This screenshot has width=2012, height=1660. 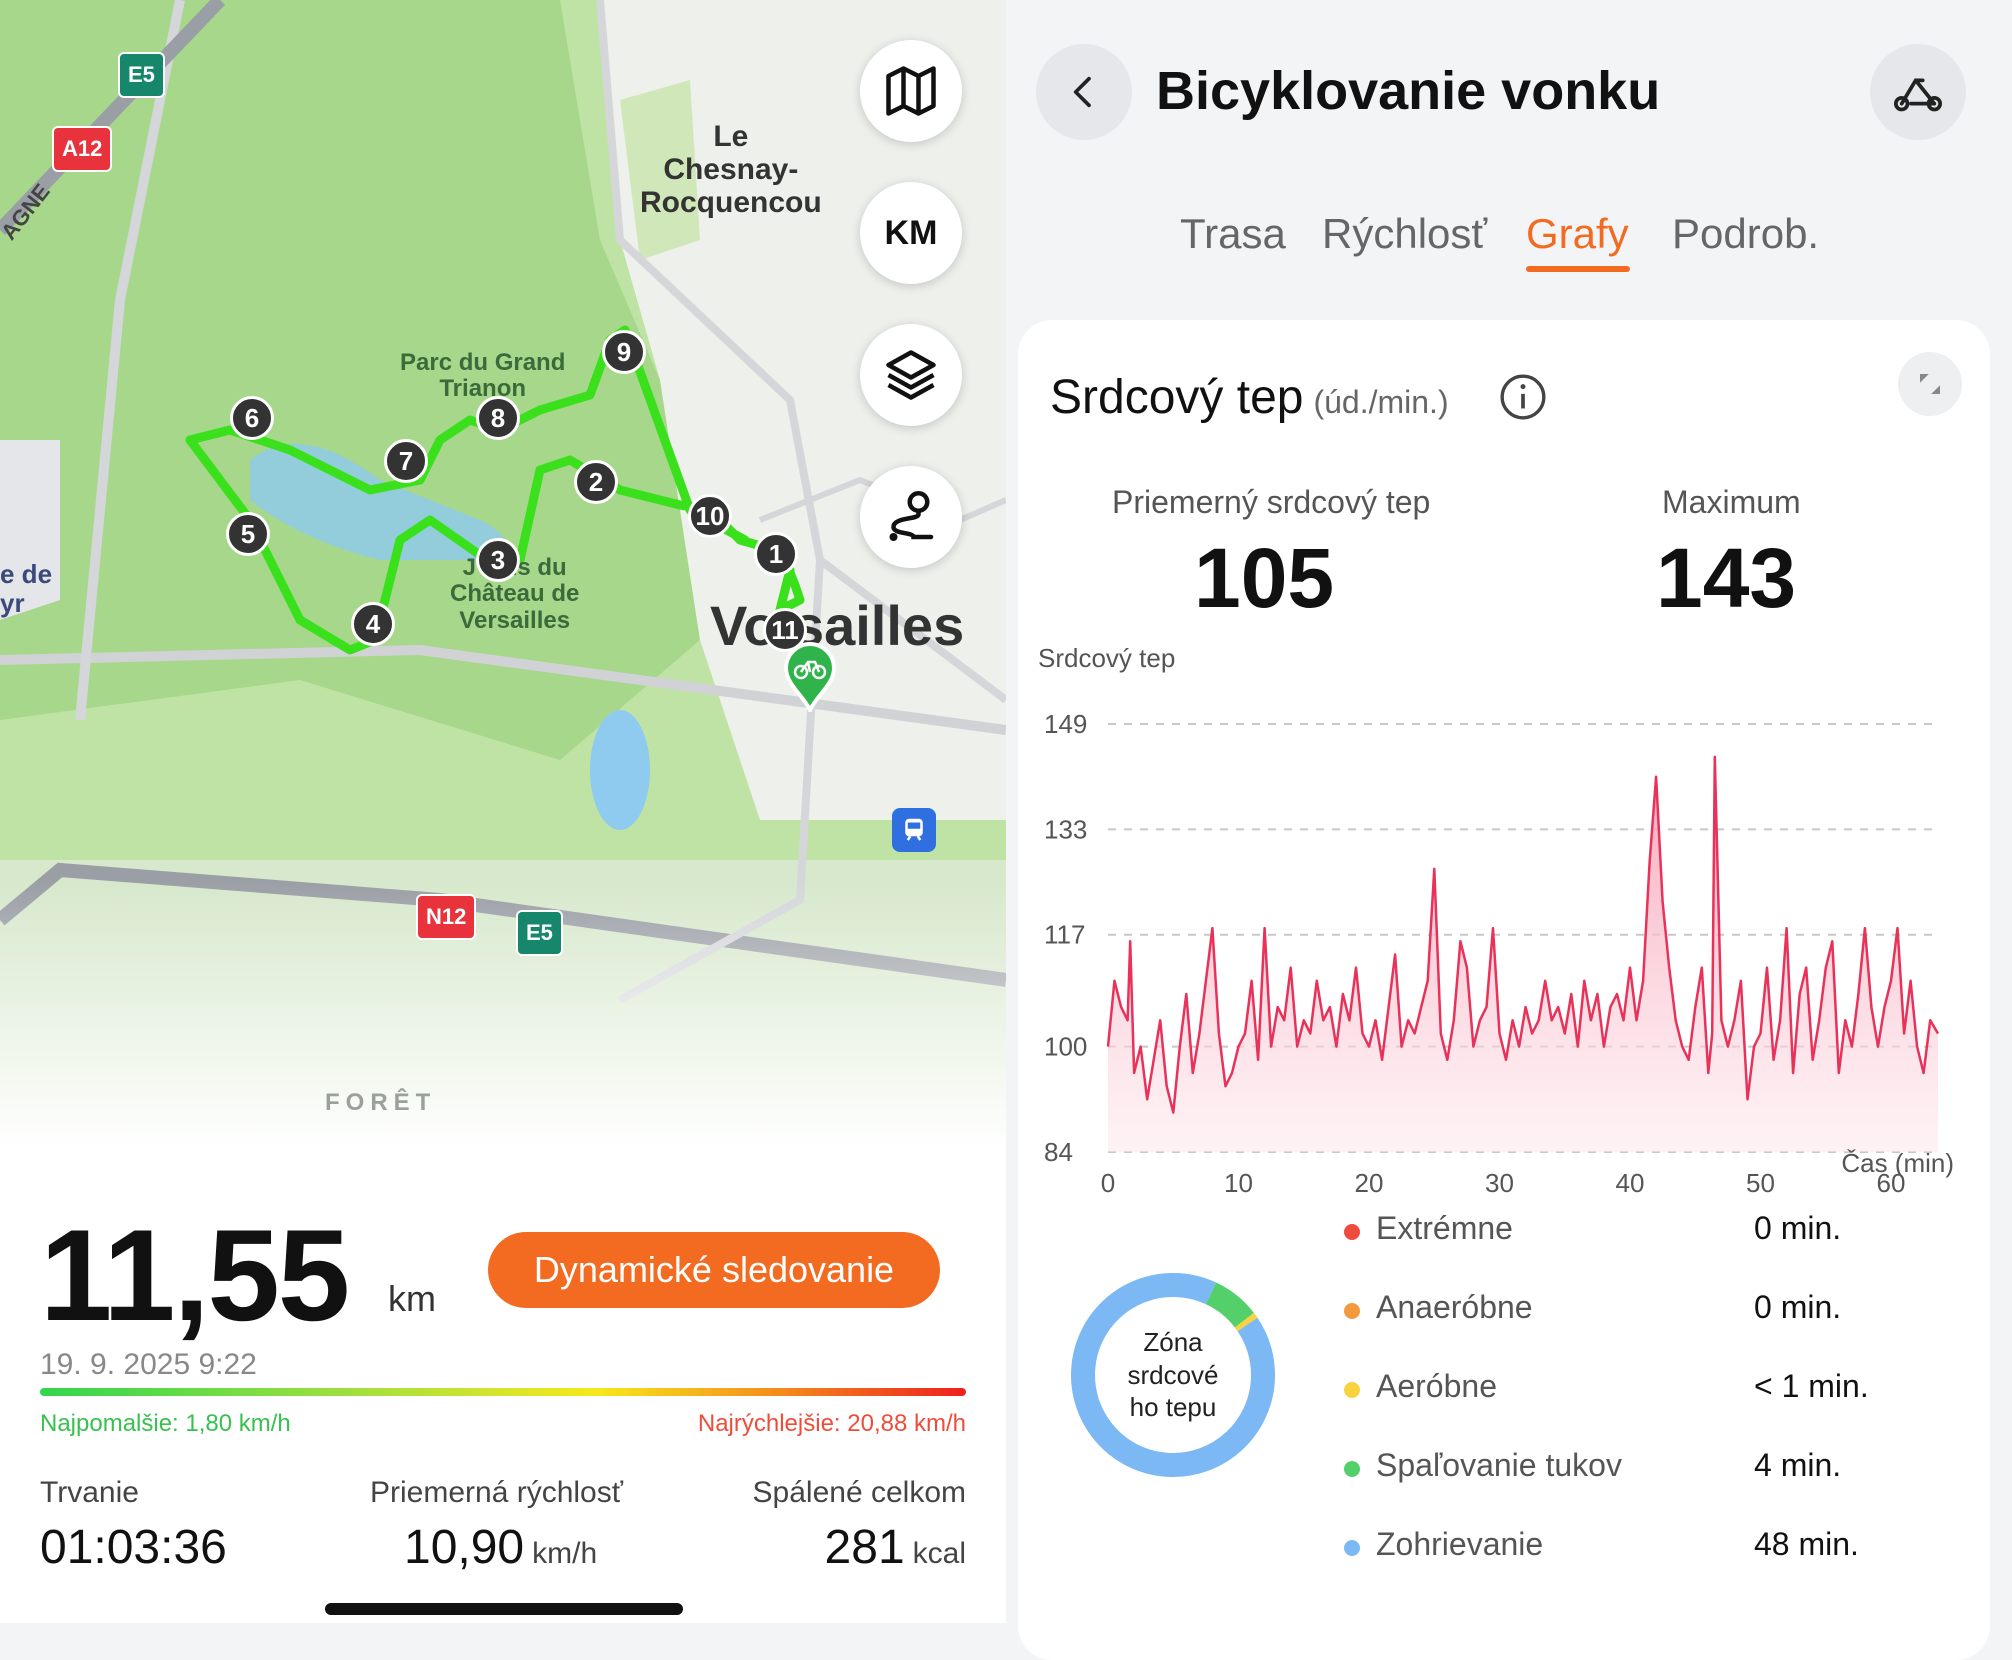 What do you see at coordinates (1369, 1183) in the screenshot?
I see `x-tick-label: 20` at bounding box center [1369, 1183].